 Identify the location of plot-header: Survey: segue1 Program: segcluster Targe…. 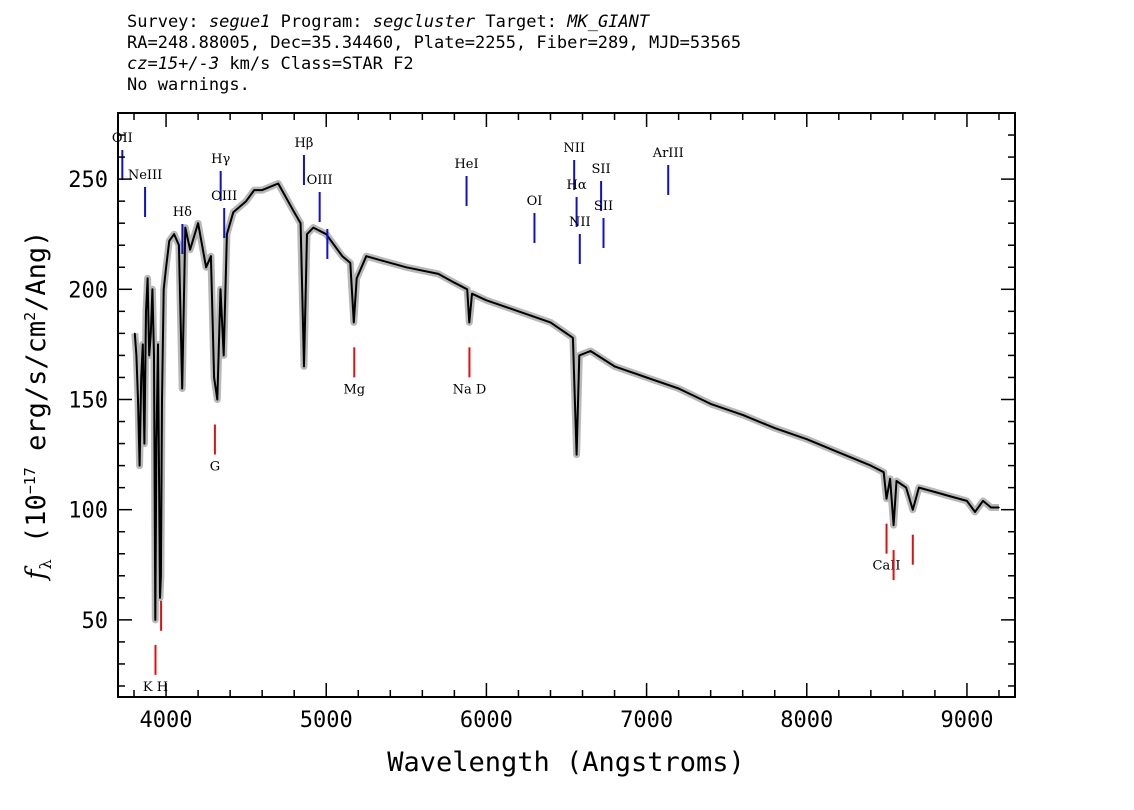
(434, 54).